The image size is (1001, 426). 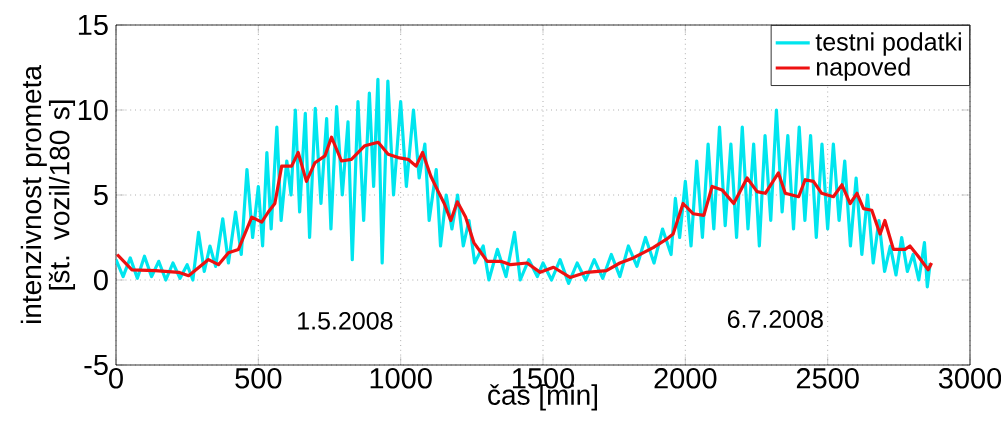 What do you see at coordinates (116, 378) in the screenshot?
I see `x-tick-label: 0` at bounding box center [116, 378].